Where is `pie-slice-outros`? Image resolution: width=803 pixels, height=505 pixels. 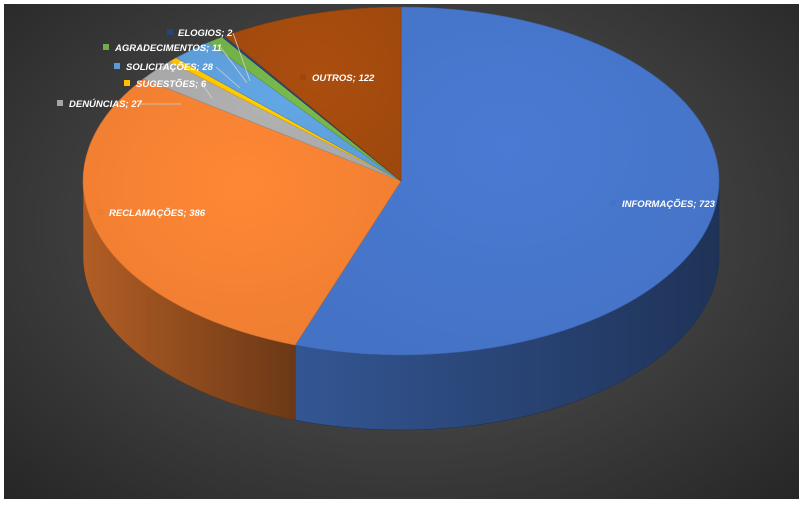
pie-slice-outros is located at coordinates (313, 94).